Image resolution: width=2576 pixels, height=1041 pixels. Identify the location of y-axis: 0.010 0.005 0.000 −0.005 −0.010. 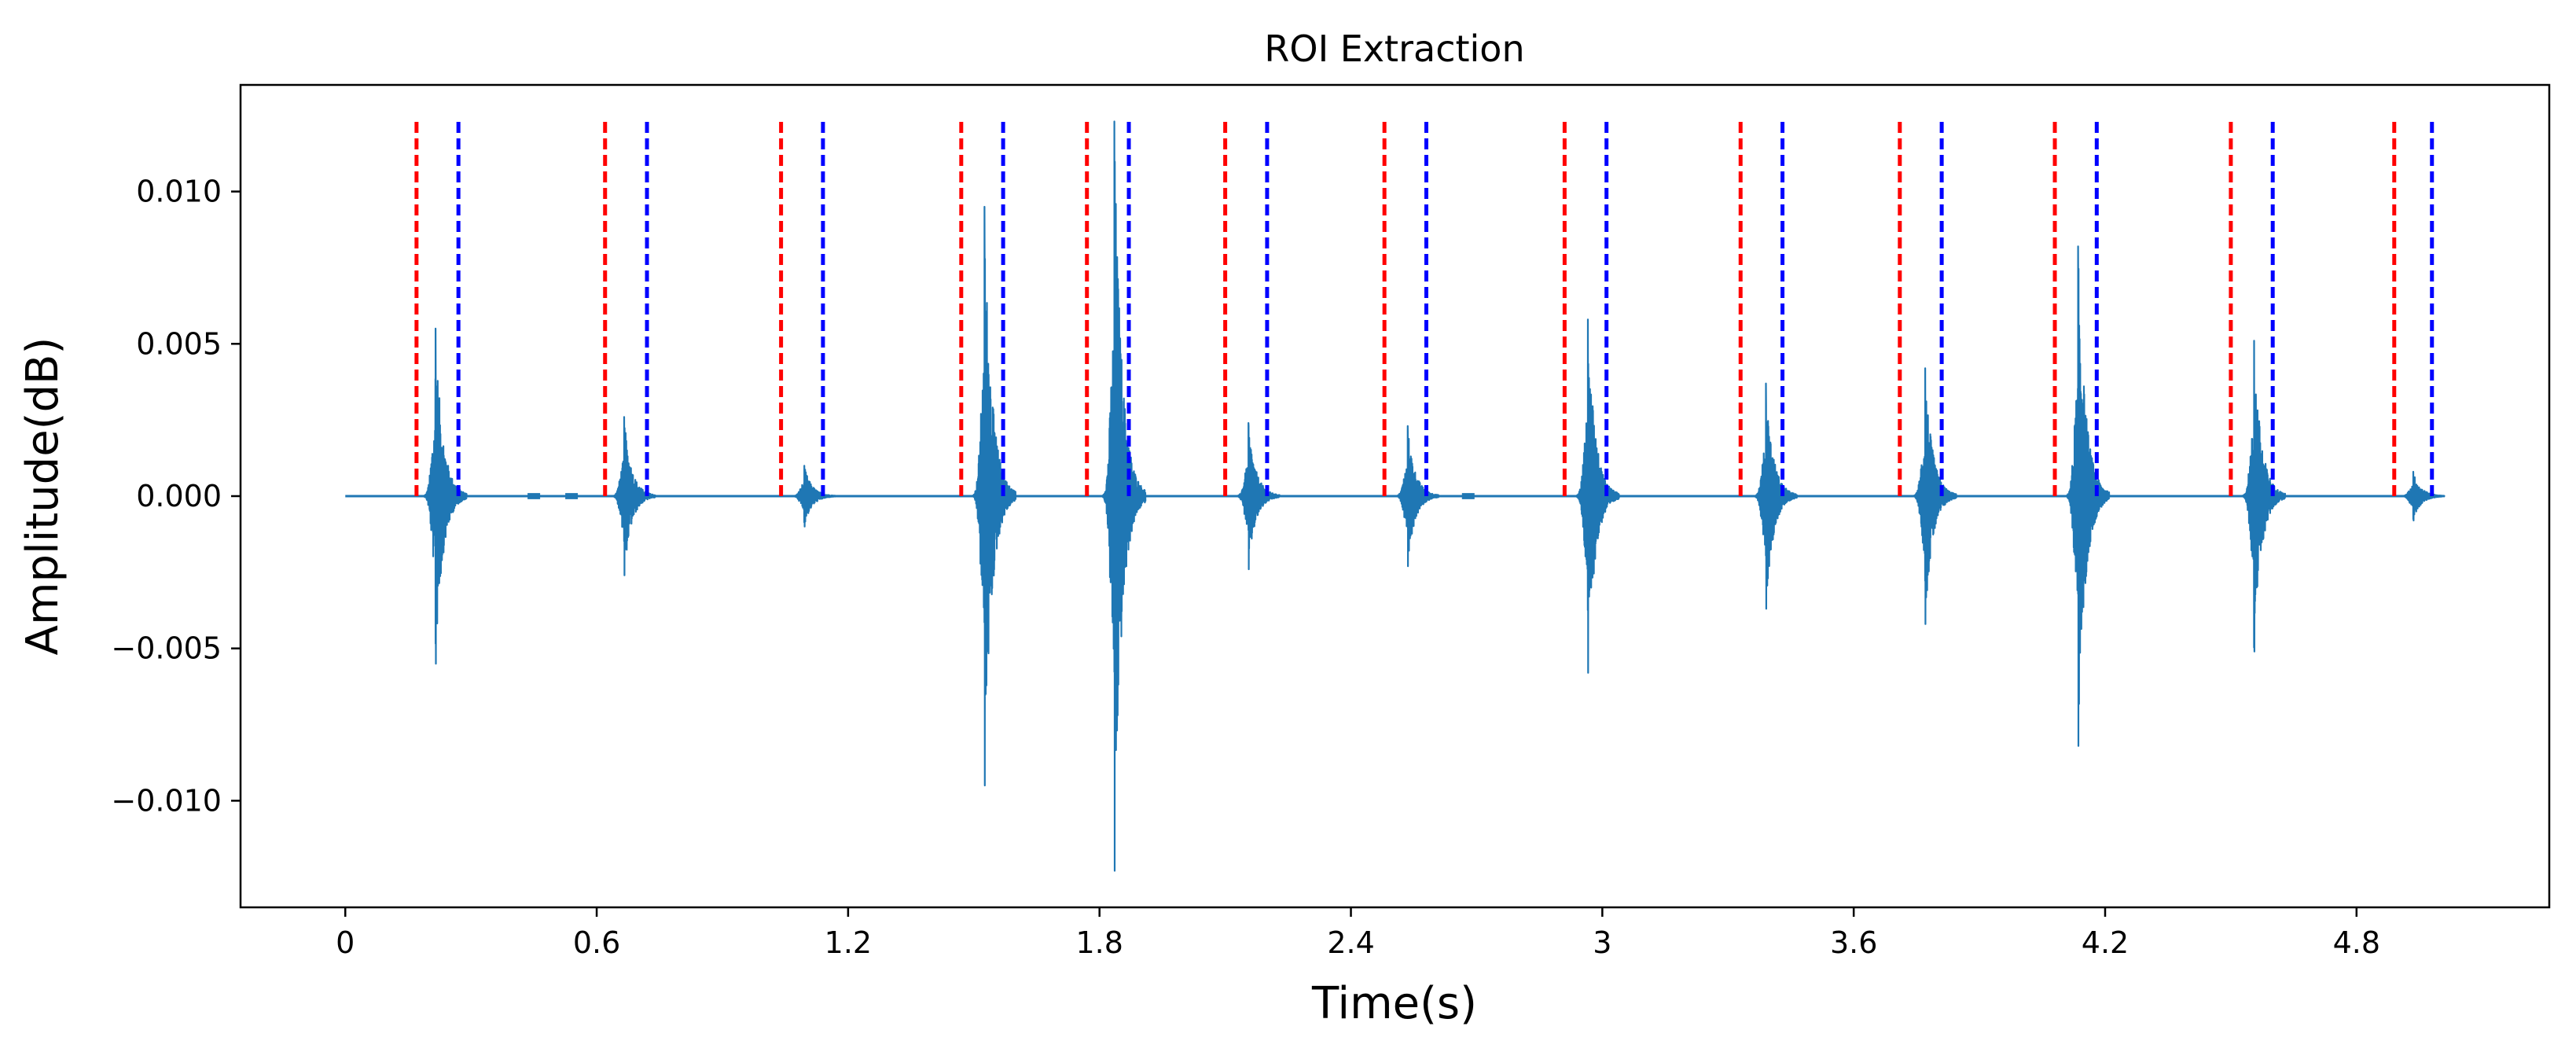
(176, 497).